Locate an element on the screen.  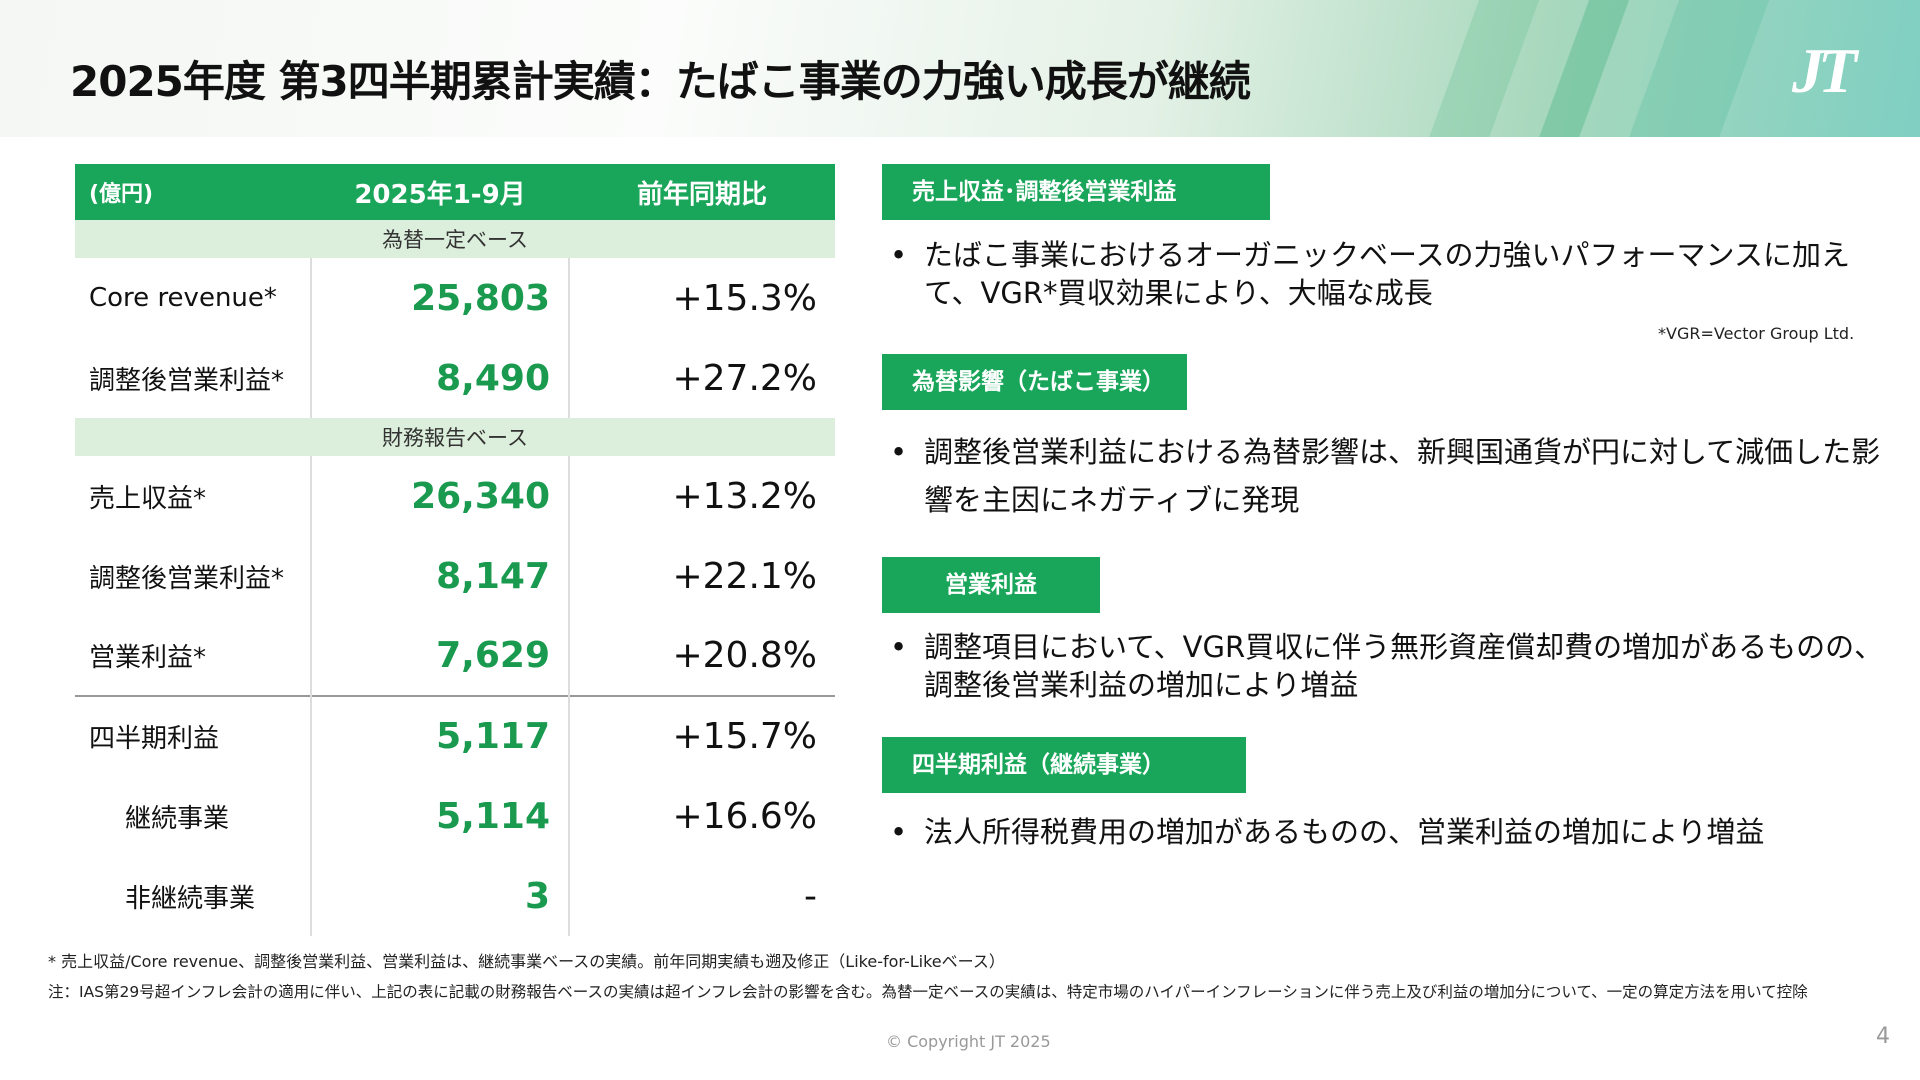
table-row: 売上収益* 26,340 +13.2% is located at coordinates (455, 496).